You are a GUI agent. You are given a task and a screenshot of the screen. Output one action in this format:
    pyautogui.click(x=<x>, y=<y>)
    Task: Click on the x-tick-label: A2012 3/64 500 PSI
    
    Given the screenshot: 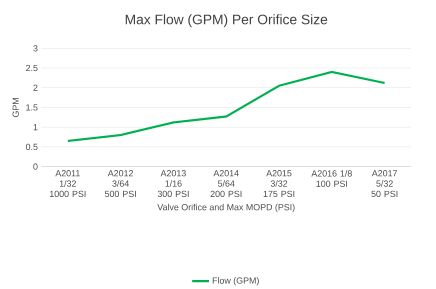 What is the action you would take?
    pyautogui.click(x=120, y=184)
    